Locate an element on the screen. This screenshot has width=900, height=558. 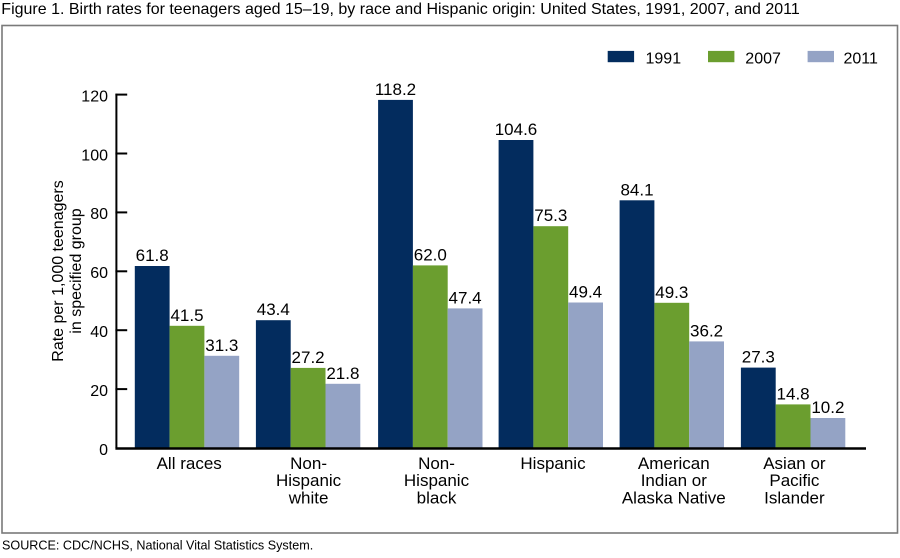
svg-text: in specified group is located at coordinates (76, 271).